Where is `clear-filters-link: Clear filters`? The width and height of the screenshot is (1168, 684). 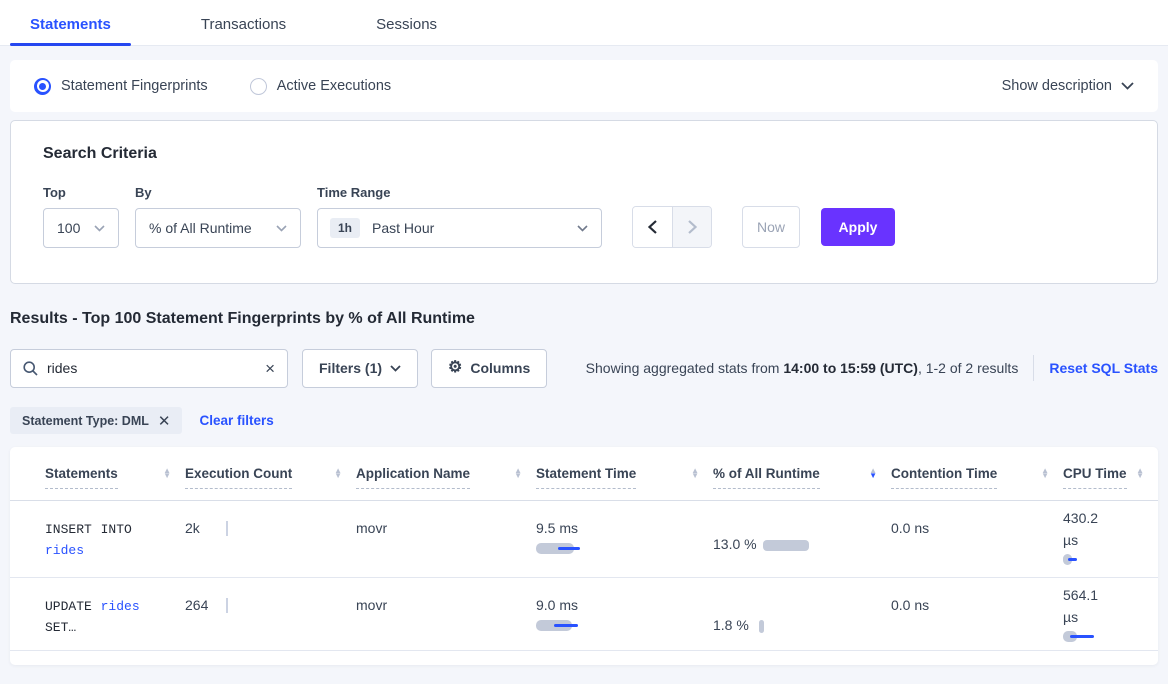 clear-filters-link: Clear filters is located at coordinates (236, 420).